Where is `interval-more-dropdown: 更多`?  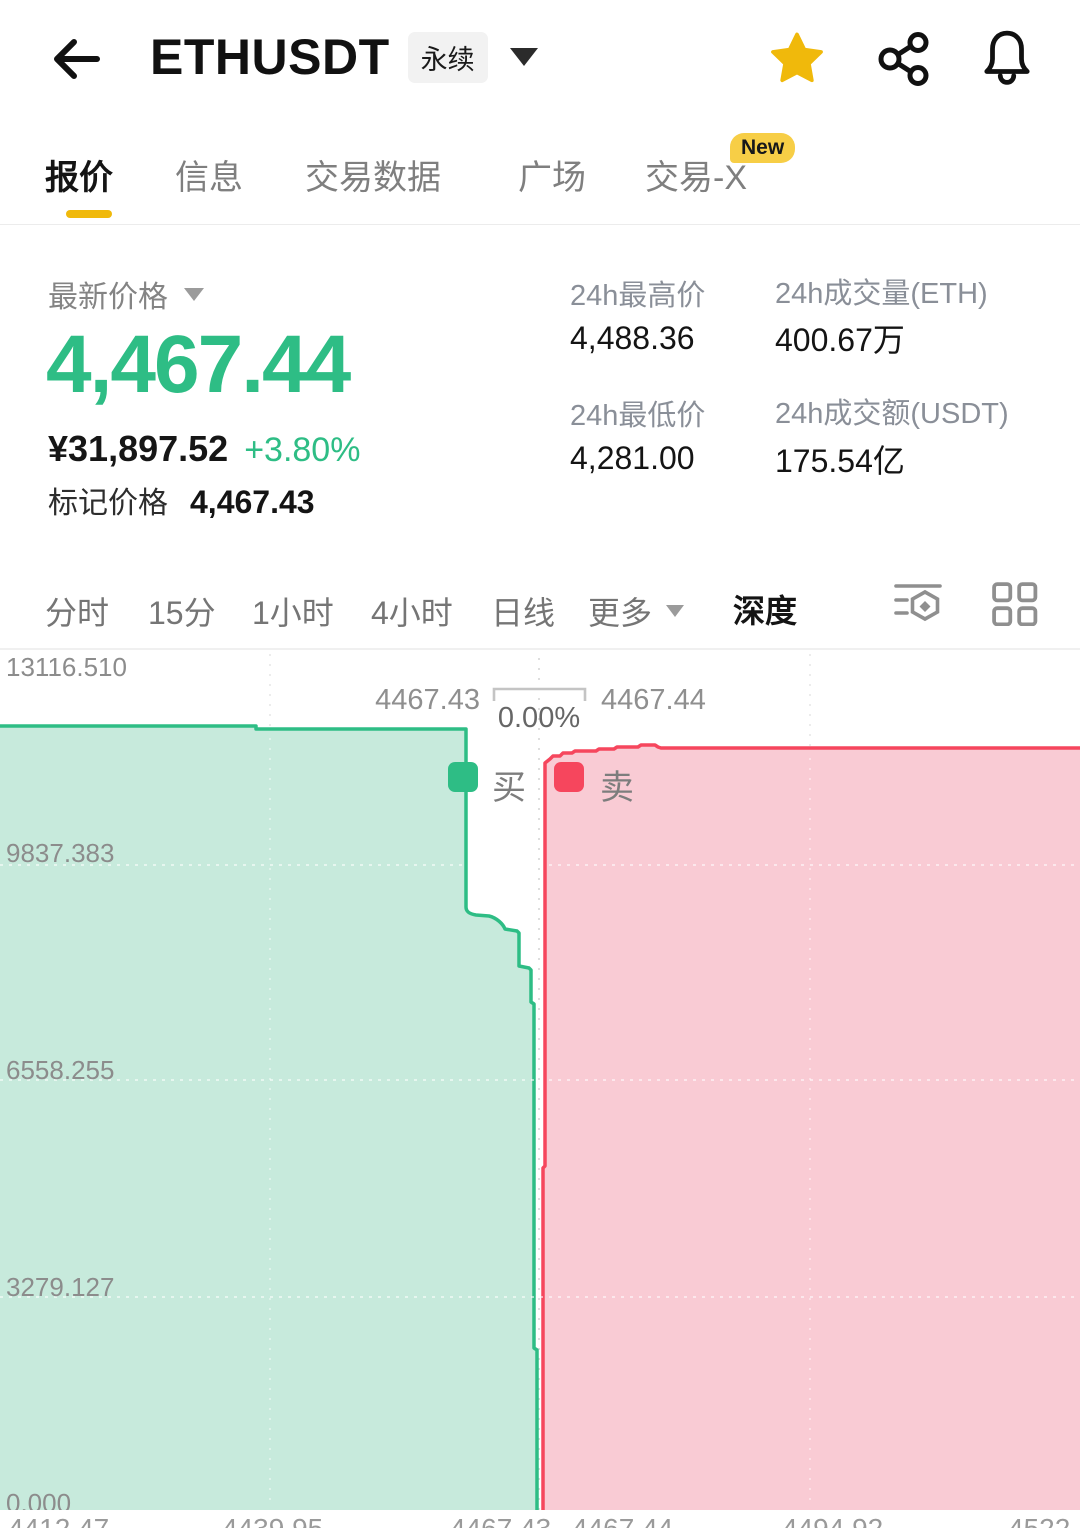
interval-more-dropdown: 更多 is located at coordinates (636, 611).